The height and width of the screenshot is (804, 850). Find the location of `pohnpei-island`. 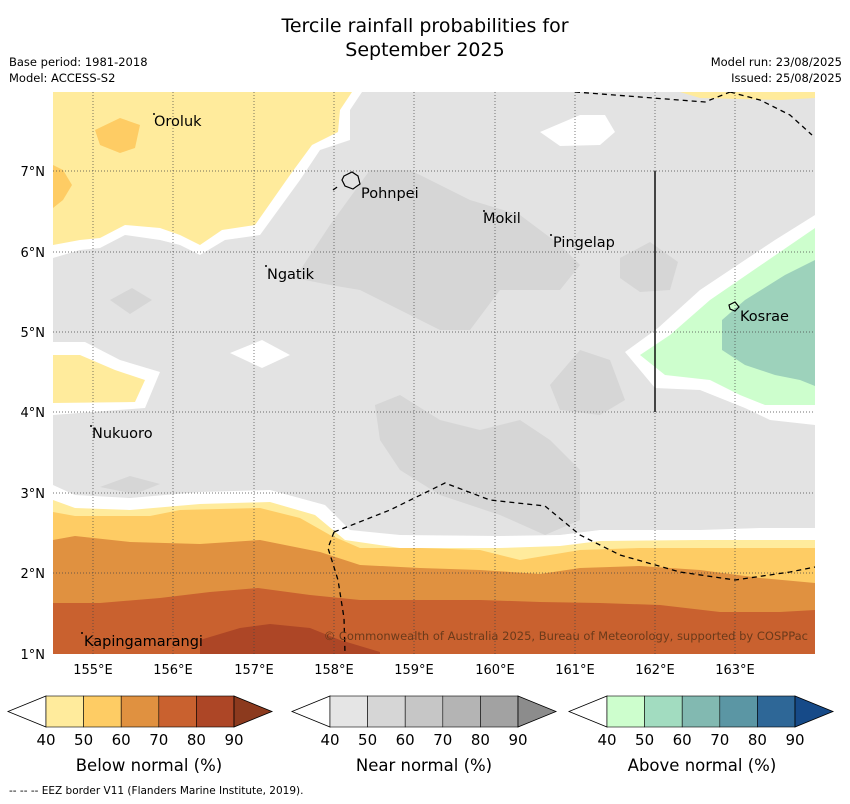

pohnpei-island is located at coordinates (351, 180).